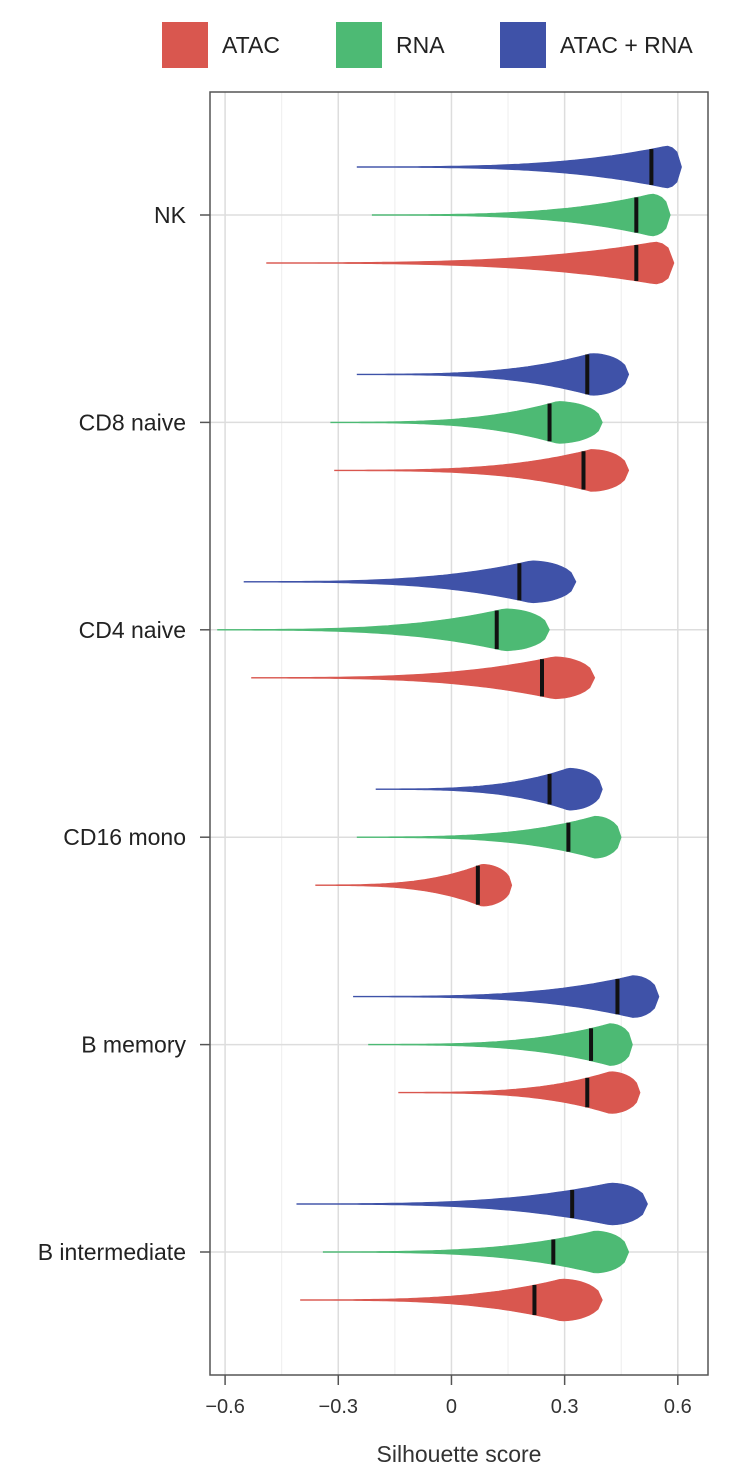 Image resolution: width=736 pixels, height=1469 pixels. What do you see at coordinates (423, 678) in the screenshot?
I see `violin-atac-cd4-naive` at bounding box center [423, 678].